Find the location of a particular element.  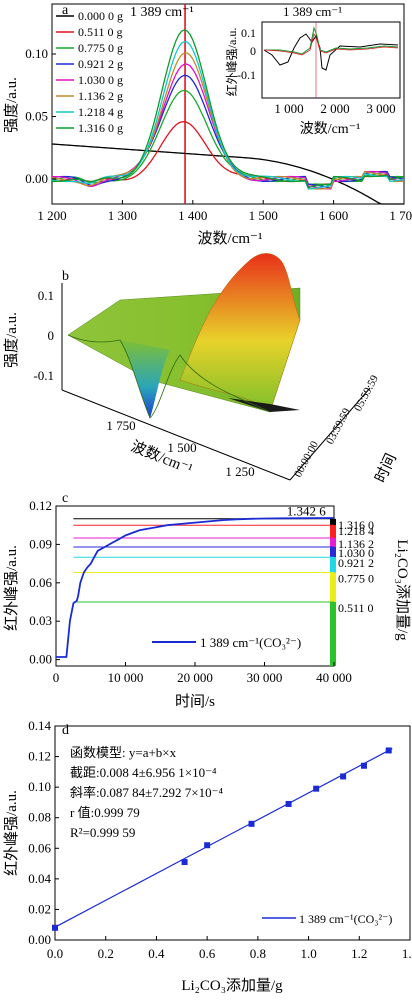

panel-c-xticks: 0 10 000 20 000 30 000 40 000 is located at coordinates (202, 673).